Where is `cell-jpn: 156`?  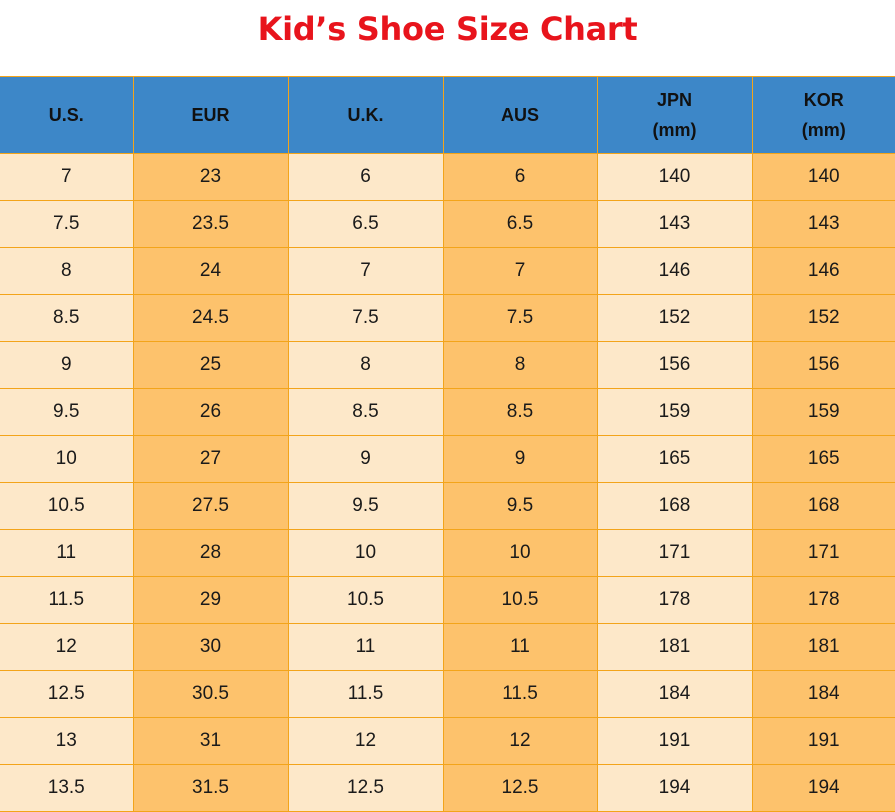 cell-jpn: 156 is located at coordinates (674, 365).